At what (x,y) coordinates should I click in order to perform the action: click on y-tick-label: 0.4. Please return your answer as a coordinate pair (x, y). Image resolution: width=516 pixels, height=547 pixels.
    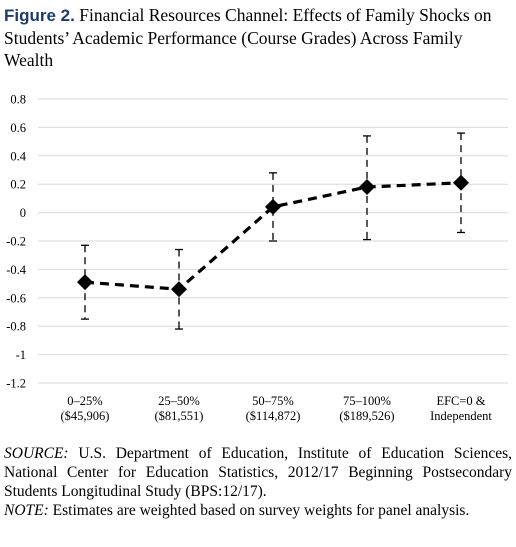
    Looking at the image, I should click on (18, 156).